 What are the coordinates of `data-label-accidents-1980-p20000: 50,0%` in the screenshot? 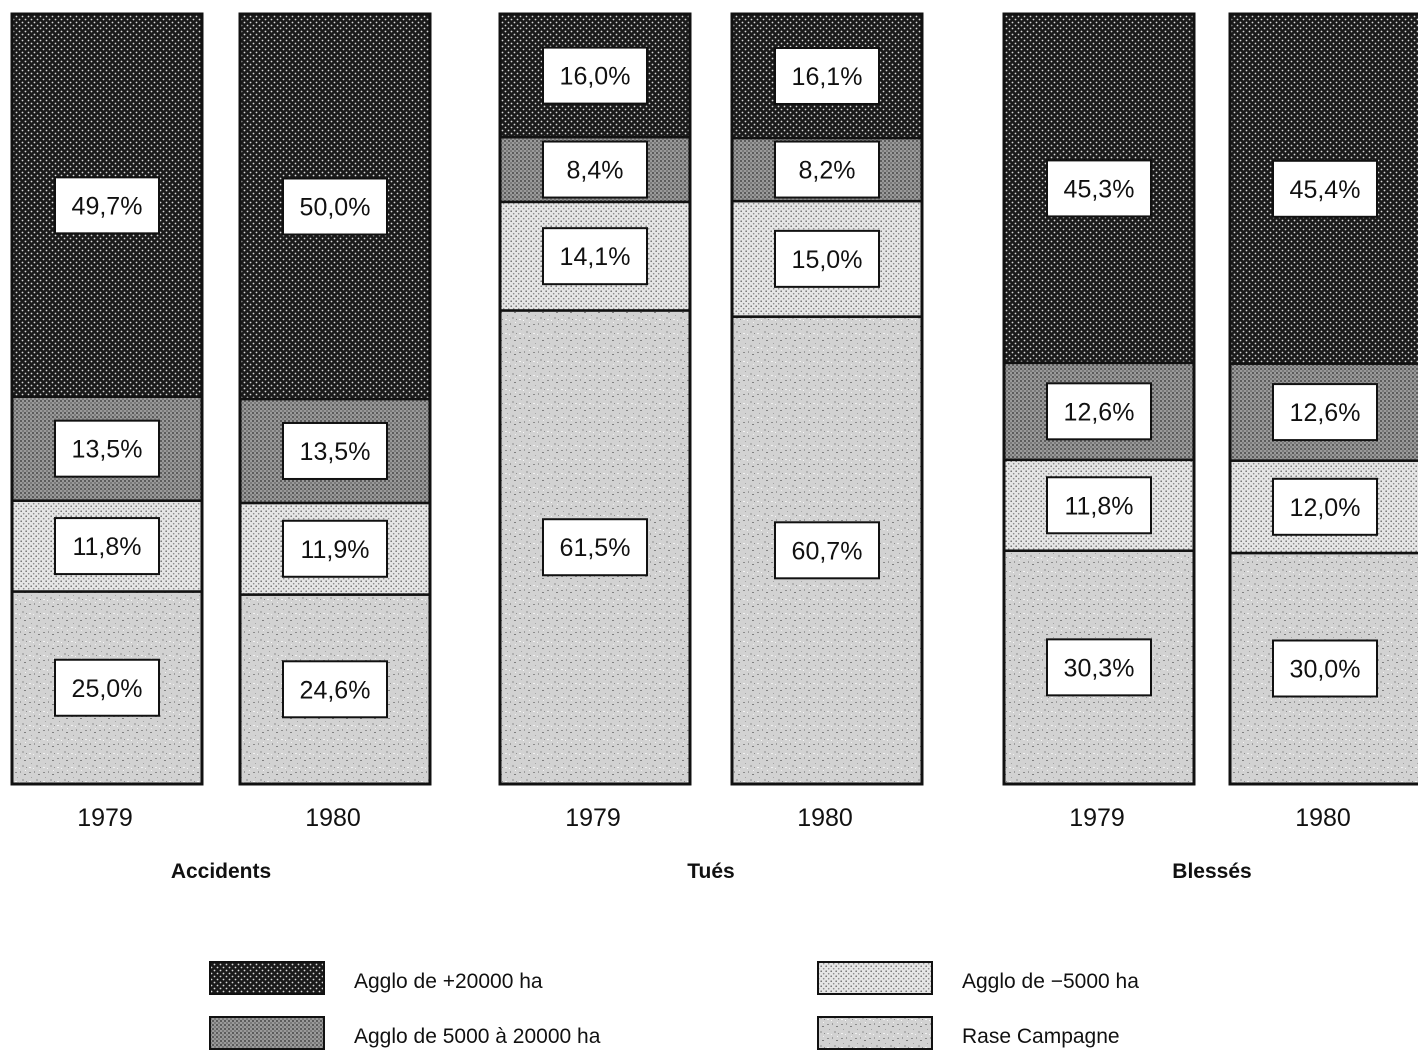 It's located at (335, 206).